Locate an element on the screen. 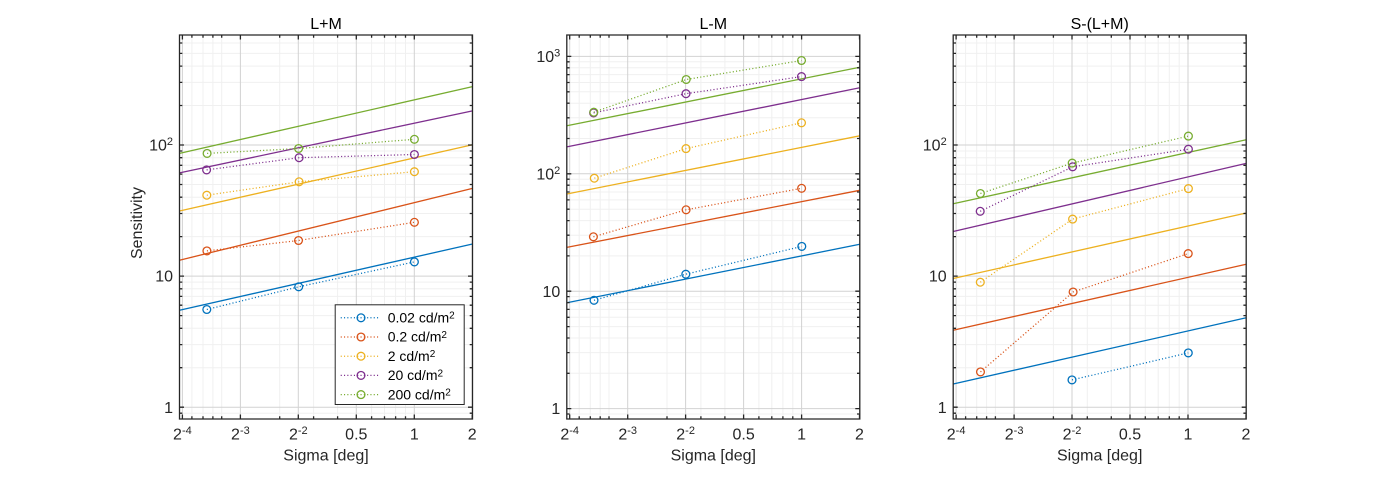  svg-text: 20 cd/m2 is located at coordinates (416, 375).